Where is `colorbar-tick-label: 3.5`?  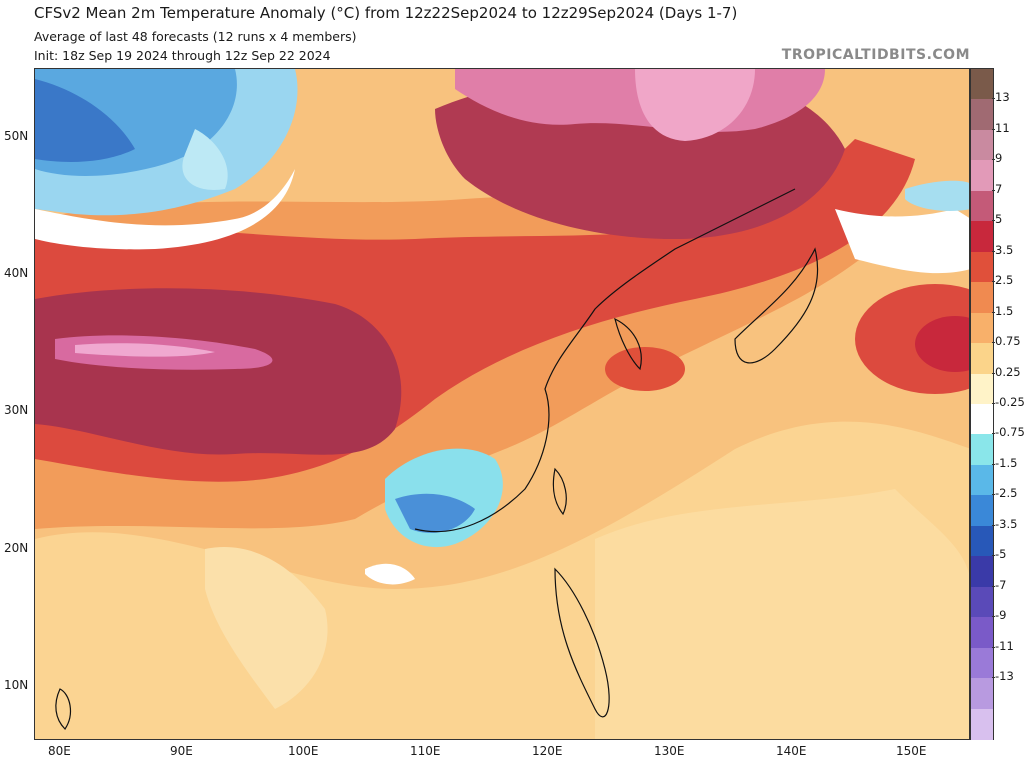 colorbar-tick-label: 3.5 is located at coordinates (1004, 249).